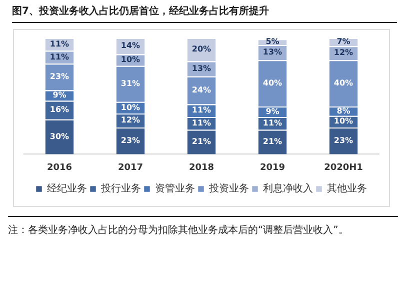 This screenshot has width=406, height=288. Describe the element at coordinates (203, 226) in the screenshot. I see `text: 注：各类业务净收入占比的分母为扣除其他业务成本后的“调整后营业收入”。` at that location.